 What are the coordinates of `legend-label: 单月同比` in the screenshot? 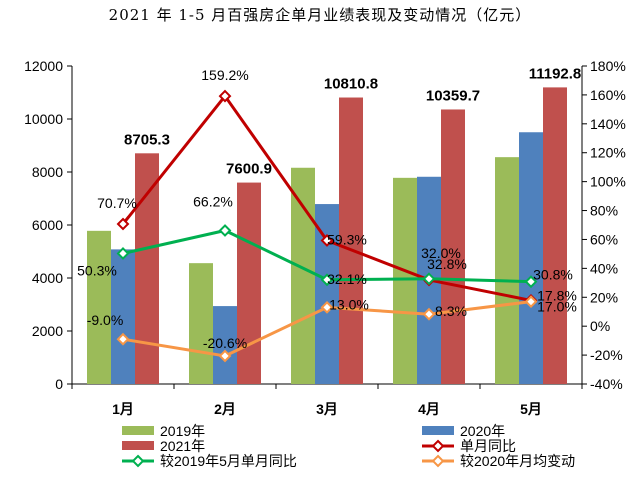 It's located at (488, 446).